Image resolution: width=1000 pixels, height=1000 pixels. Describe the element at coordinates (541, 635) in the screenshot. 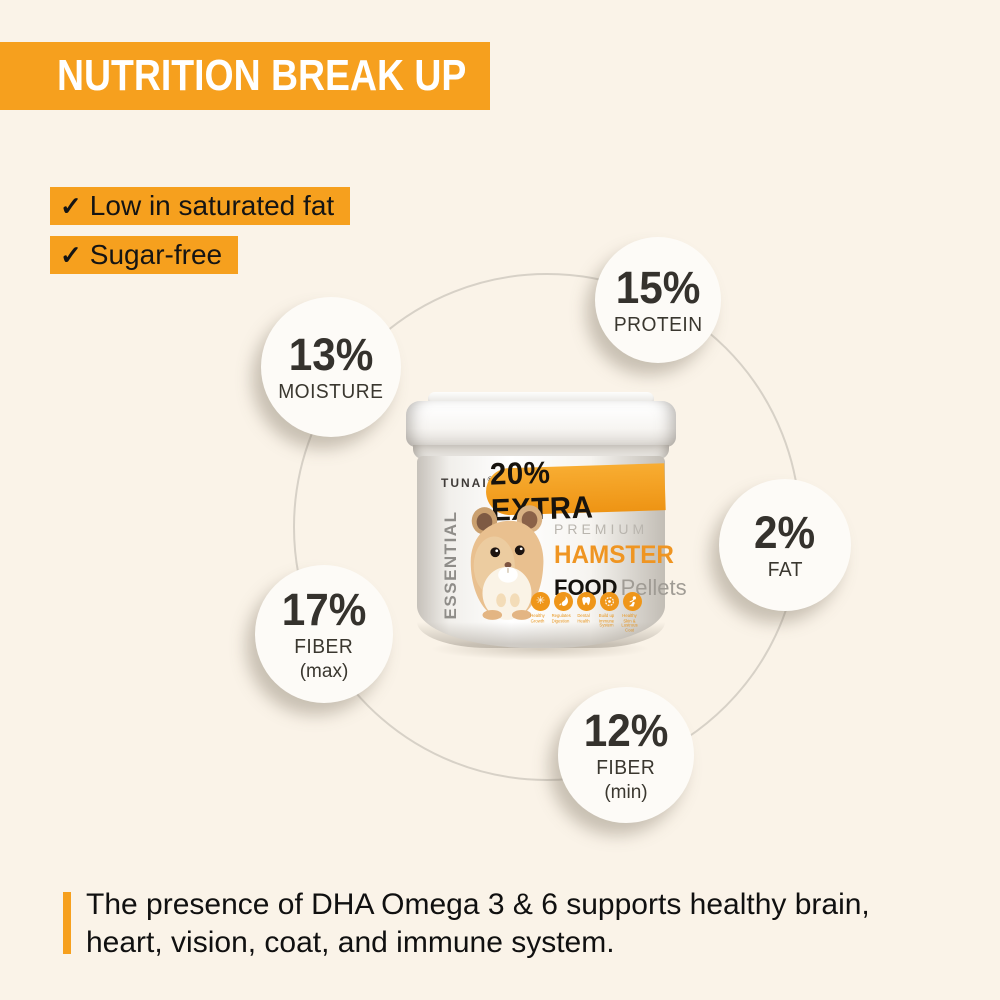

I see `tub-base-shading` at that location.